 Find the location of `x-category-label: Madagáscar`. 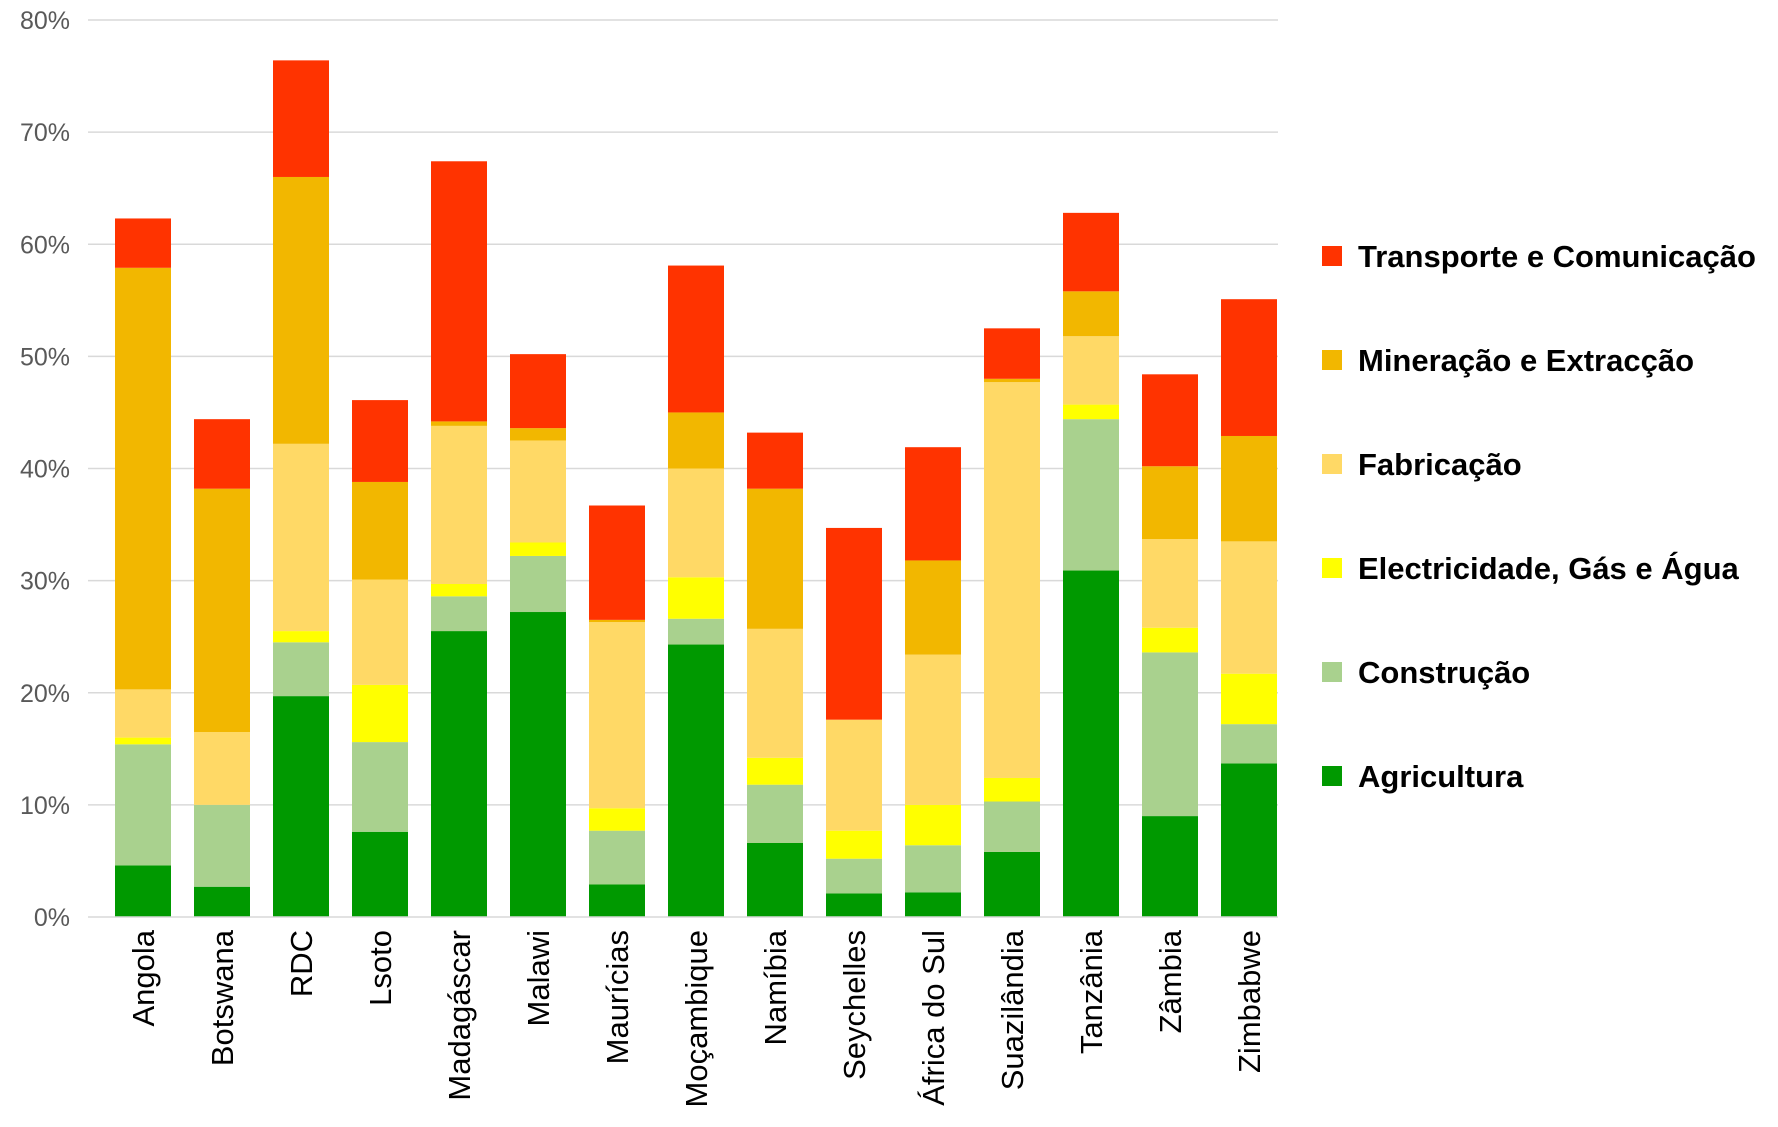

x-category-label: Madagáscar is located at coordinates (459, 1015).